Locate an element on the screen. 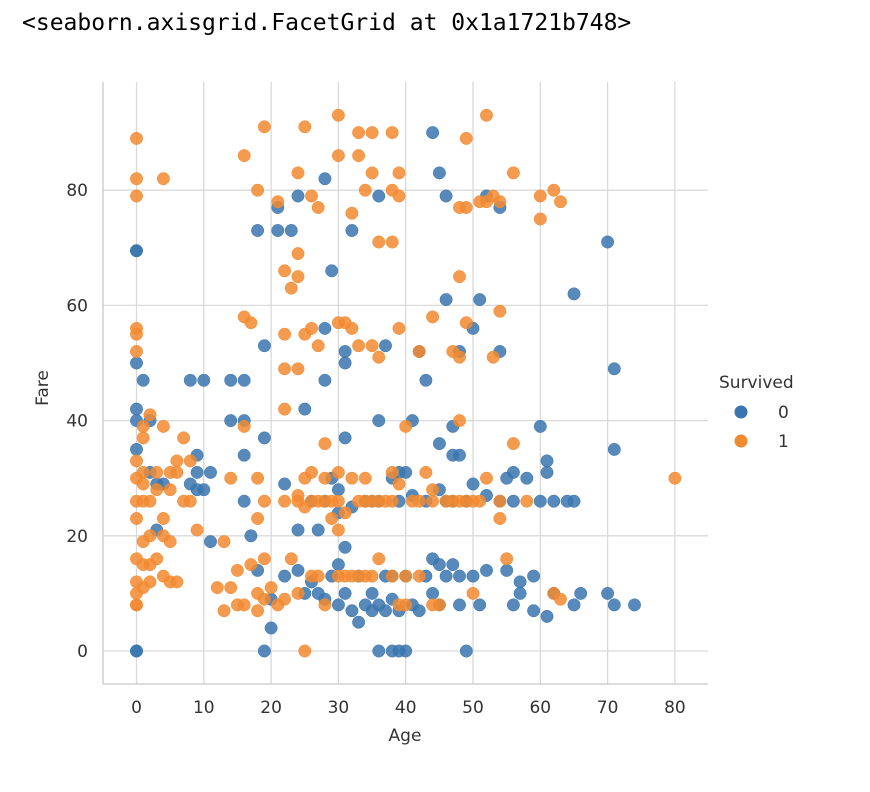 This screenshot has height=792, width=870. legend-label-0: 0 is located at coordinates (783, 413).